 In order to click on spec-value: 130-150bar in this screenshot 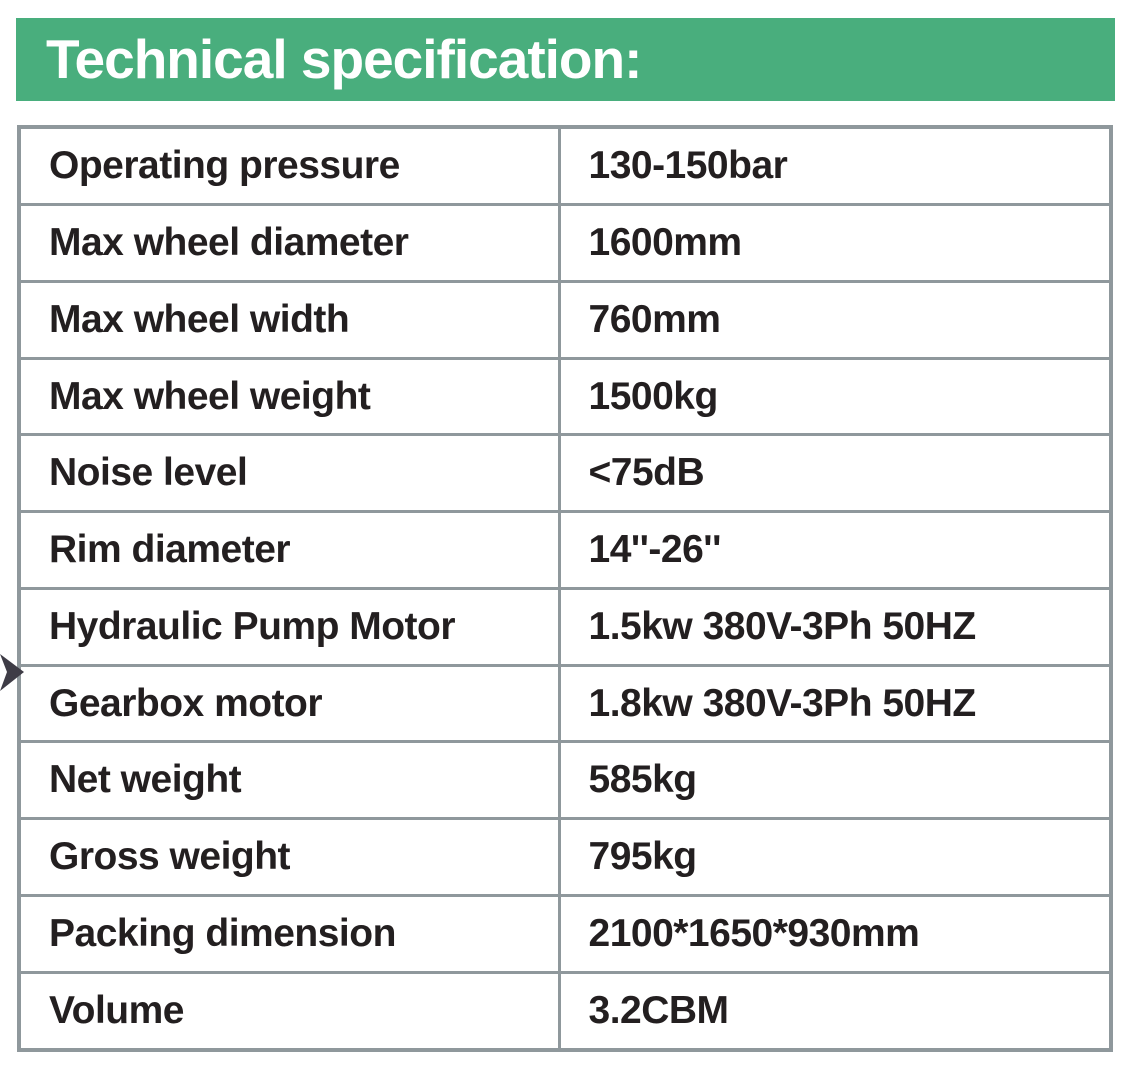, I will do `click(835, 166)`.